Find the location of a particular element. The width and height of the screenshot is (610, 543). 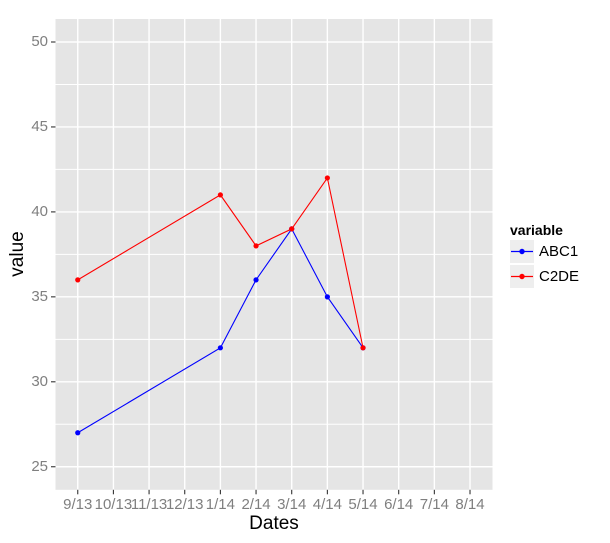

x-tick-label: 8/14 is located at coordinates (470, 504).